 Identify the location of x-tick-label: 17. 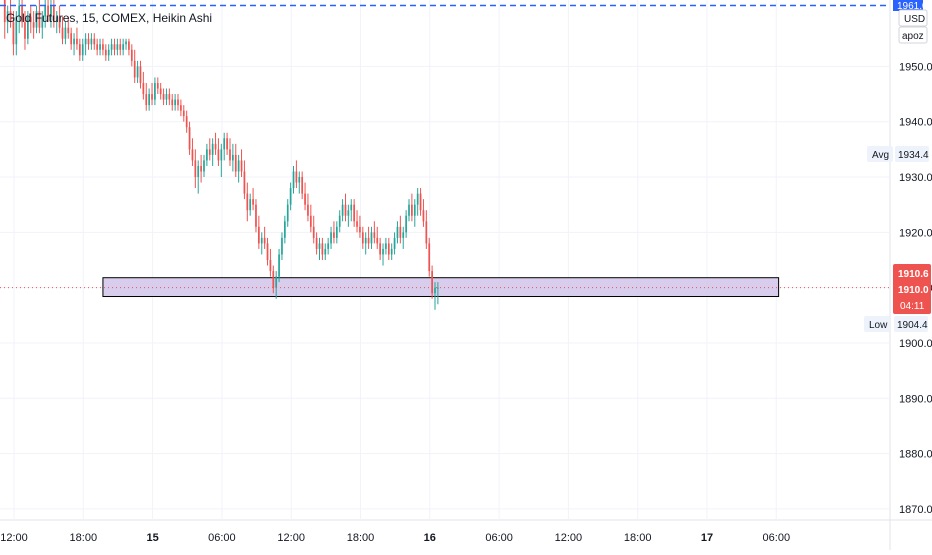
(707, 538).